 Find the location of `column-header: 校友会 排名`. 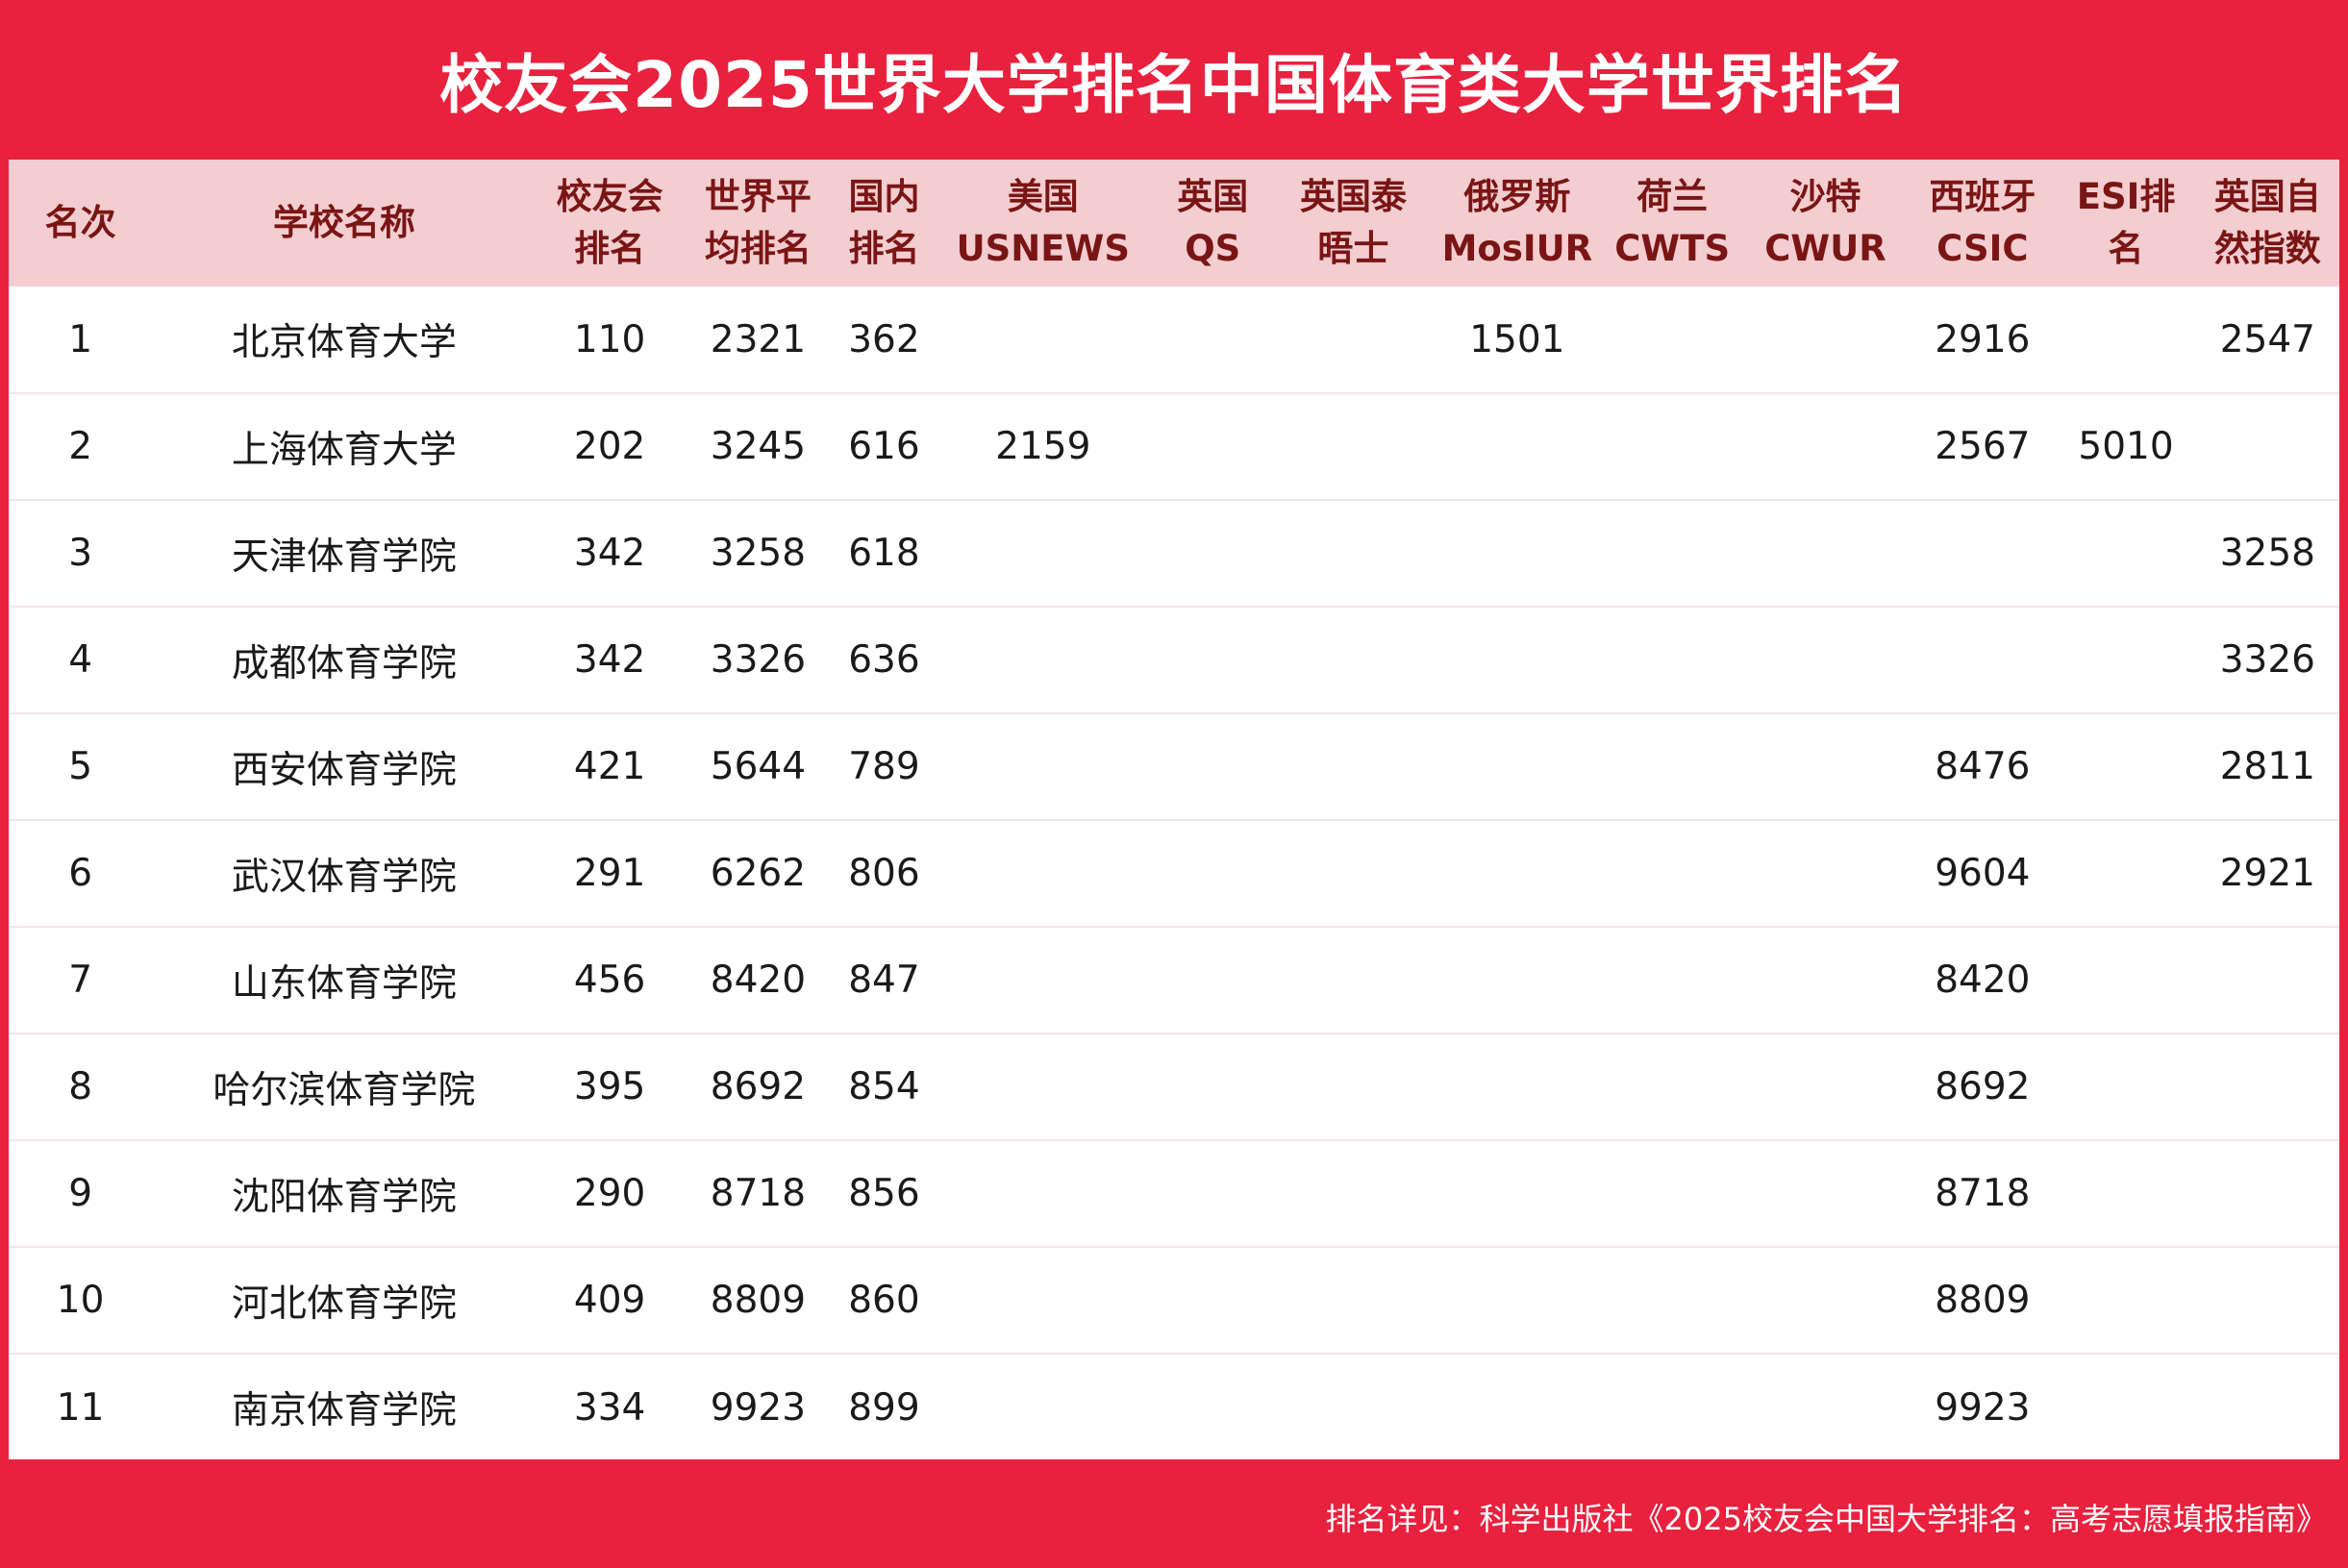

column-header: 校友会 排名 is located at coordinates (609, 222).